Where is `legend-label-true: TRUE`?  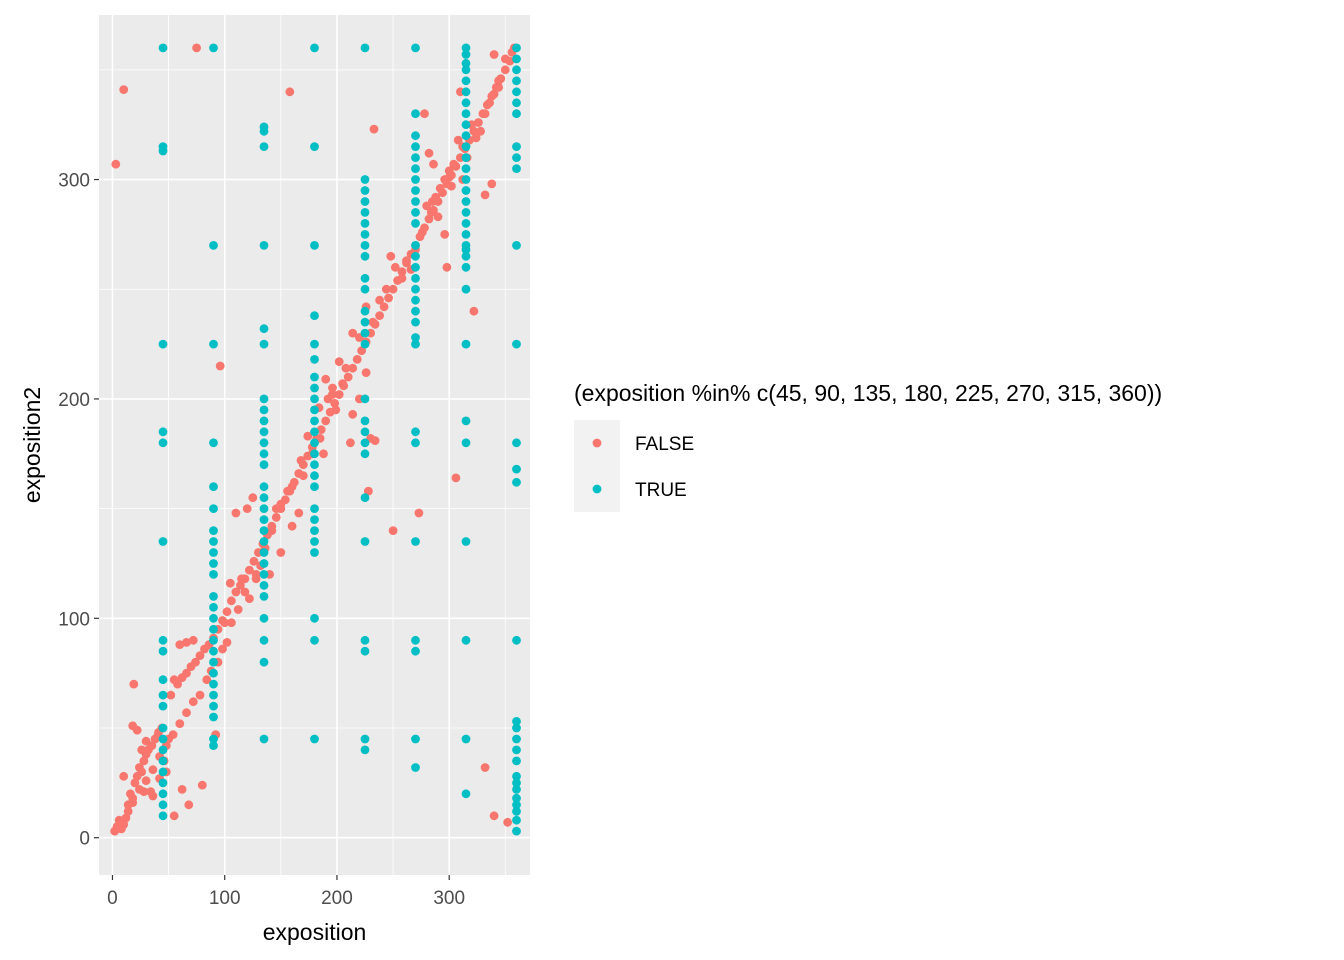 legend-label-true: TRUE is located at coordinates (661, 490).